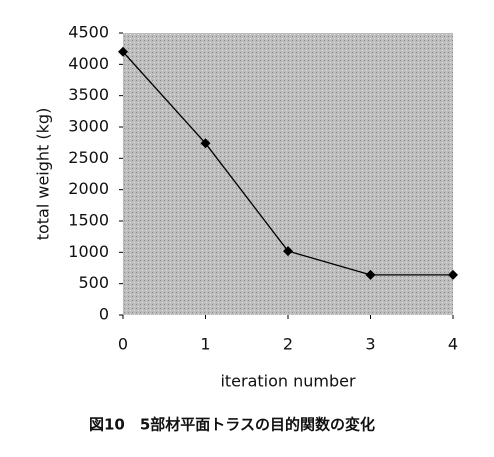 The height and width of the screenshot is (457, 494). Describe the element at coordinates (123, 344) in the screenshot. I see `x-tick-label: 0` at that location.